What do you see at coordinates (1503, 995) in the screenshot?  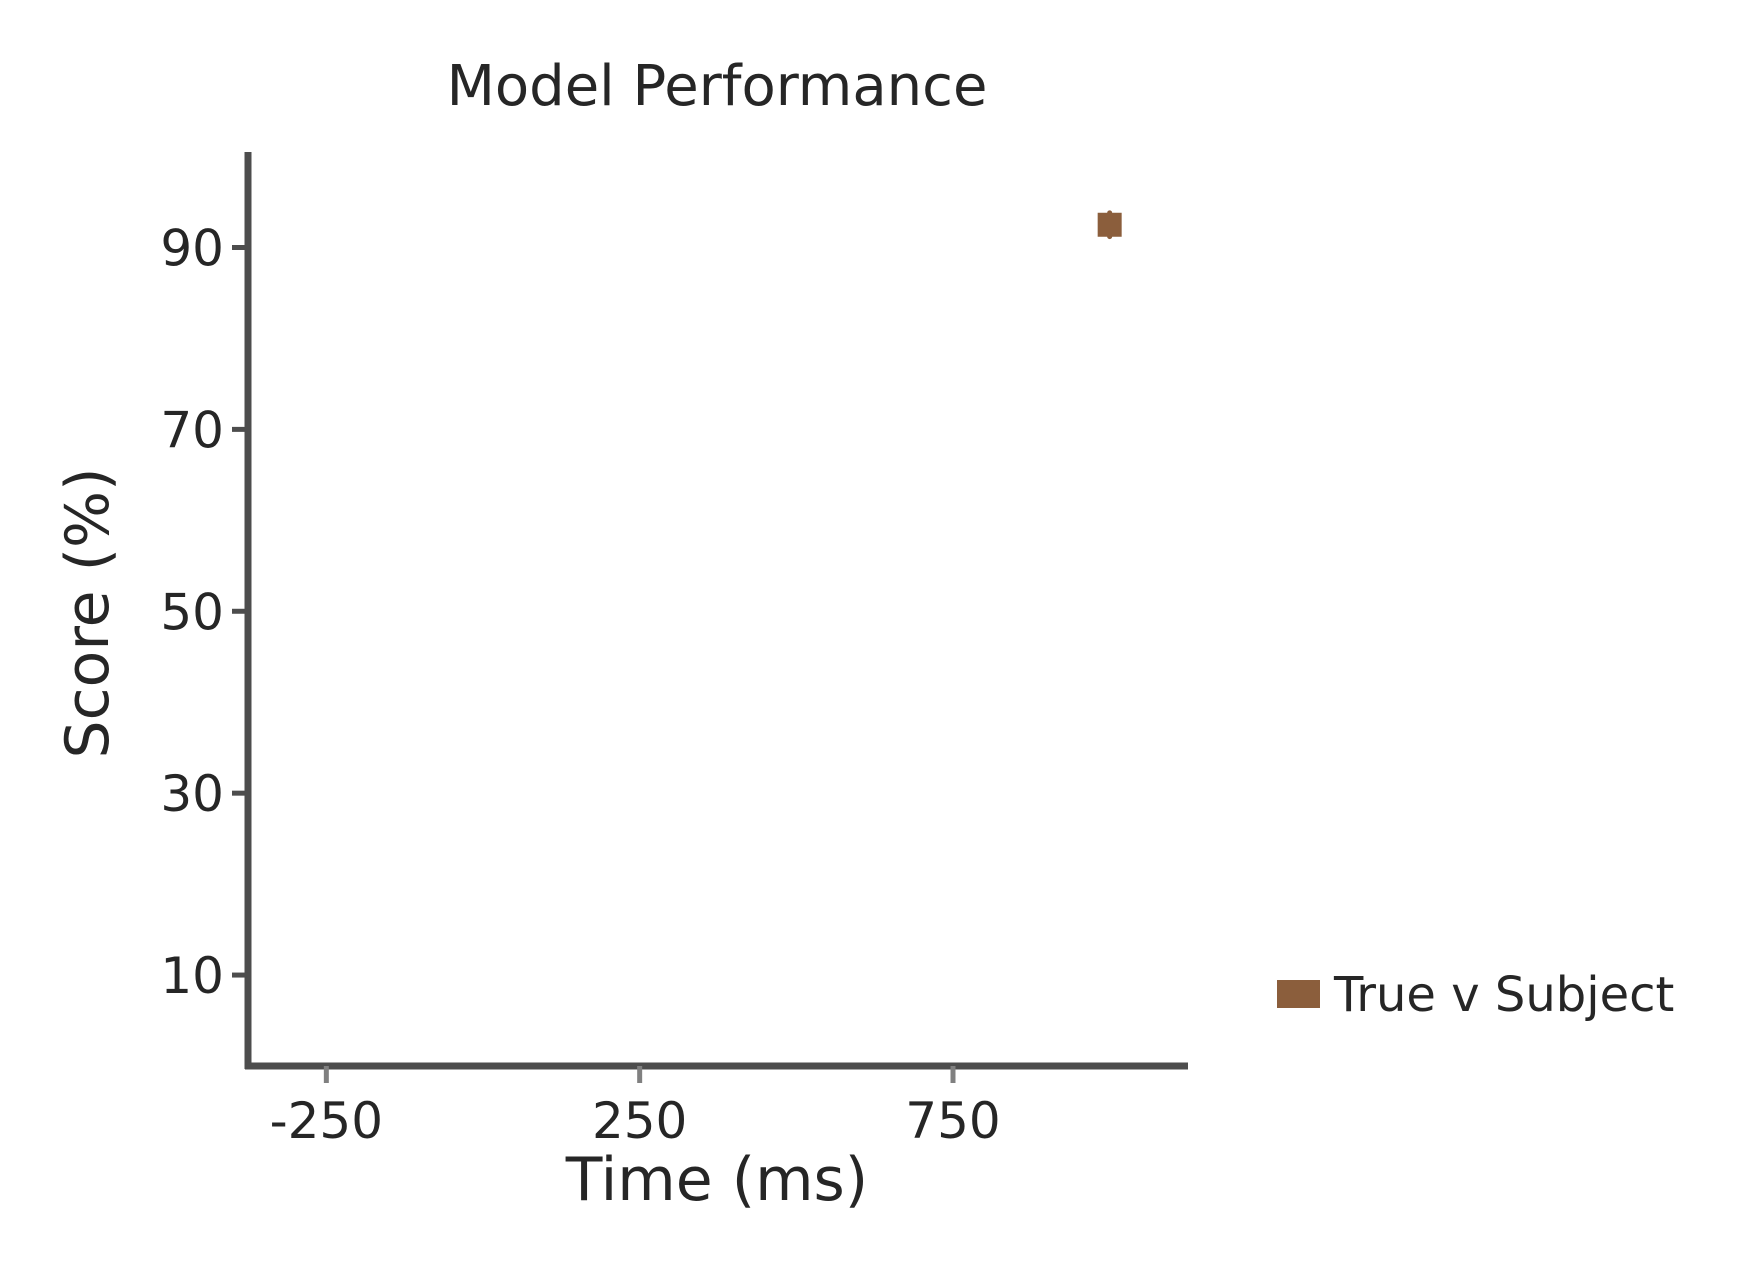 I see `legend-label: True v Subject` at bounding box center [1503, 995].